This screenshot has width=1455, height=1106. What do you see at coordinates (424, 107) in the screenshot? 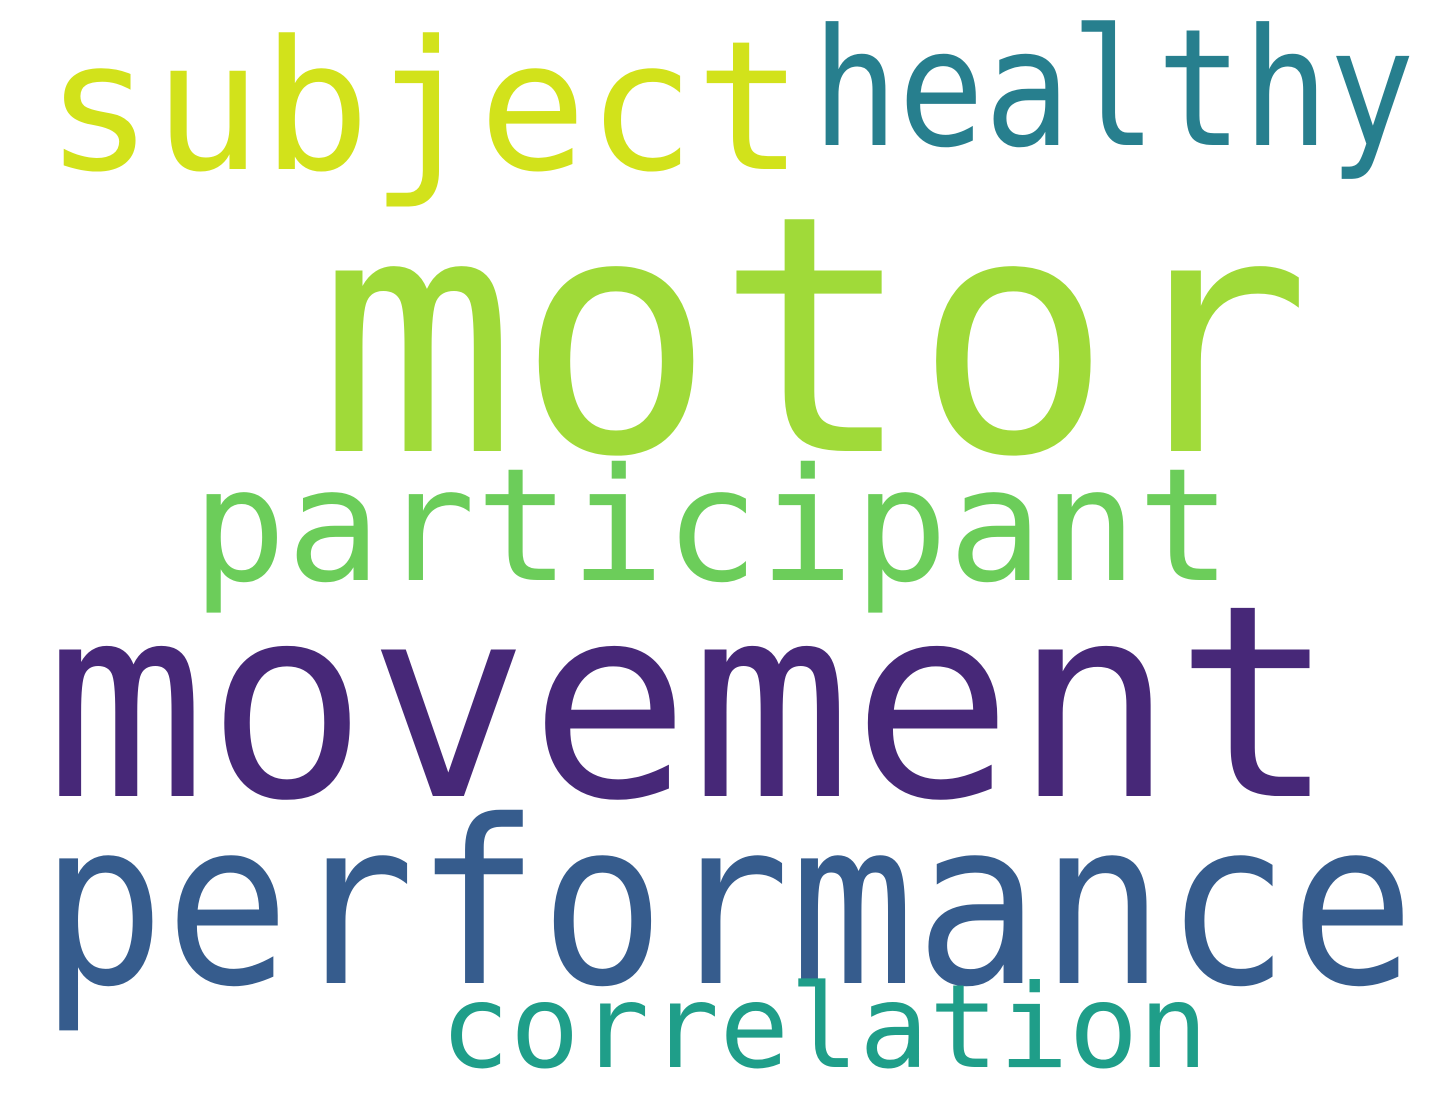
I see `word-subject: subject` at bounding box center [424, 107].